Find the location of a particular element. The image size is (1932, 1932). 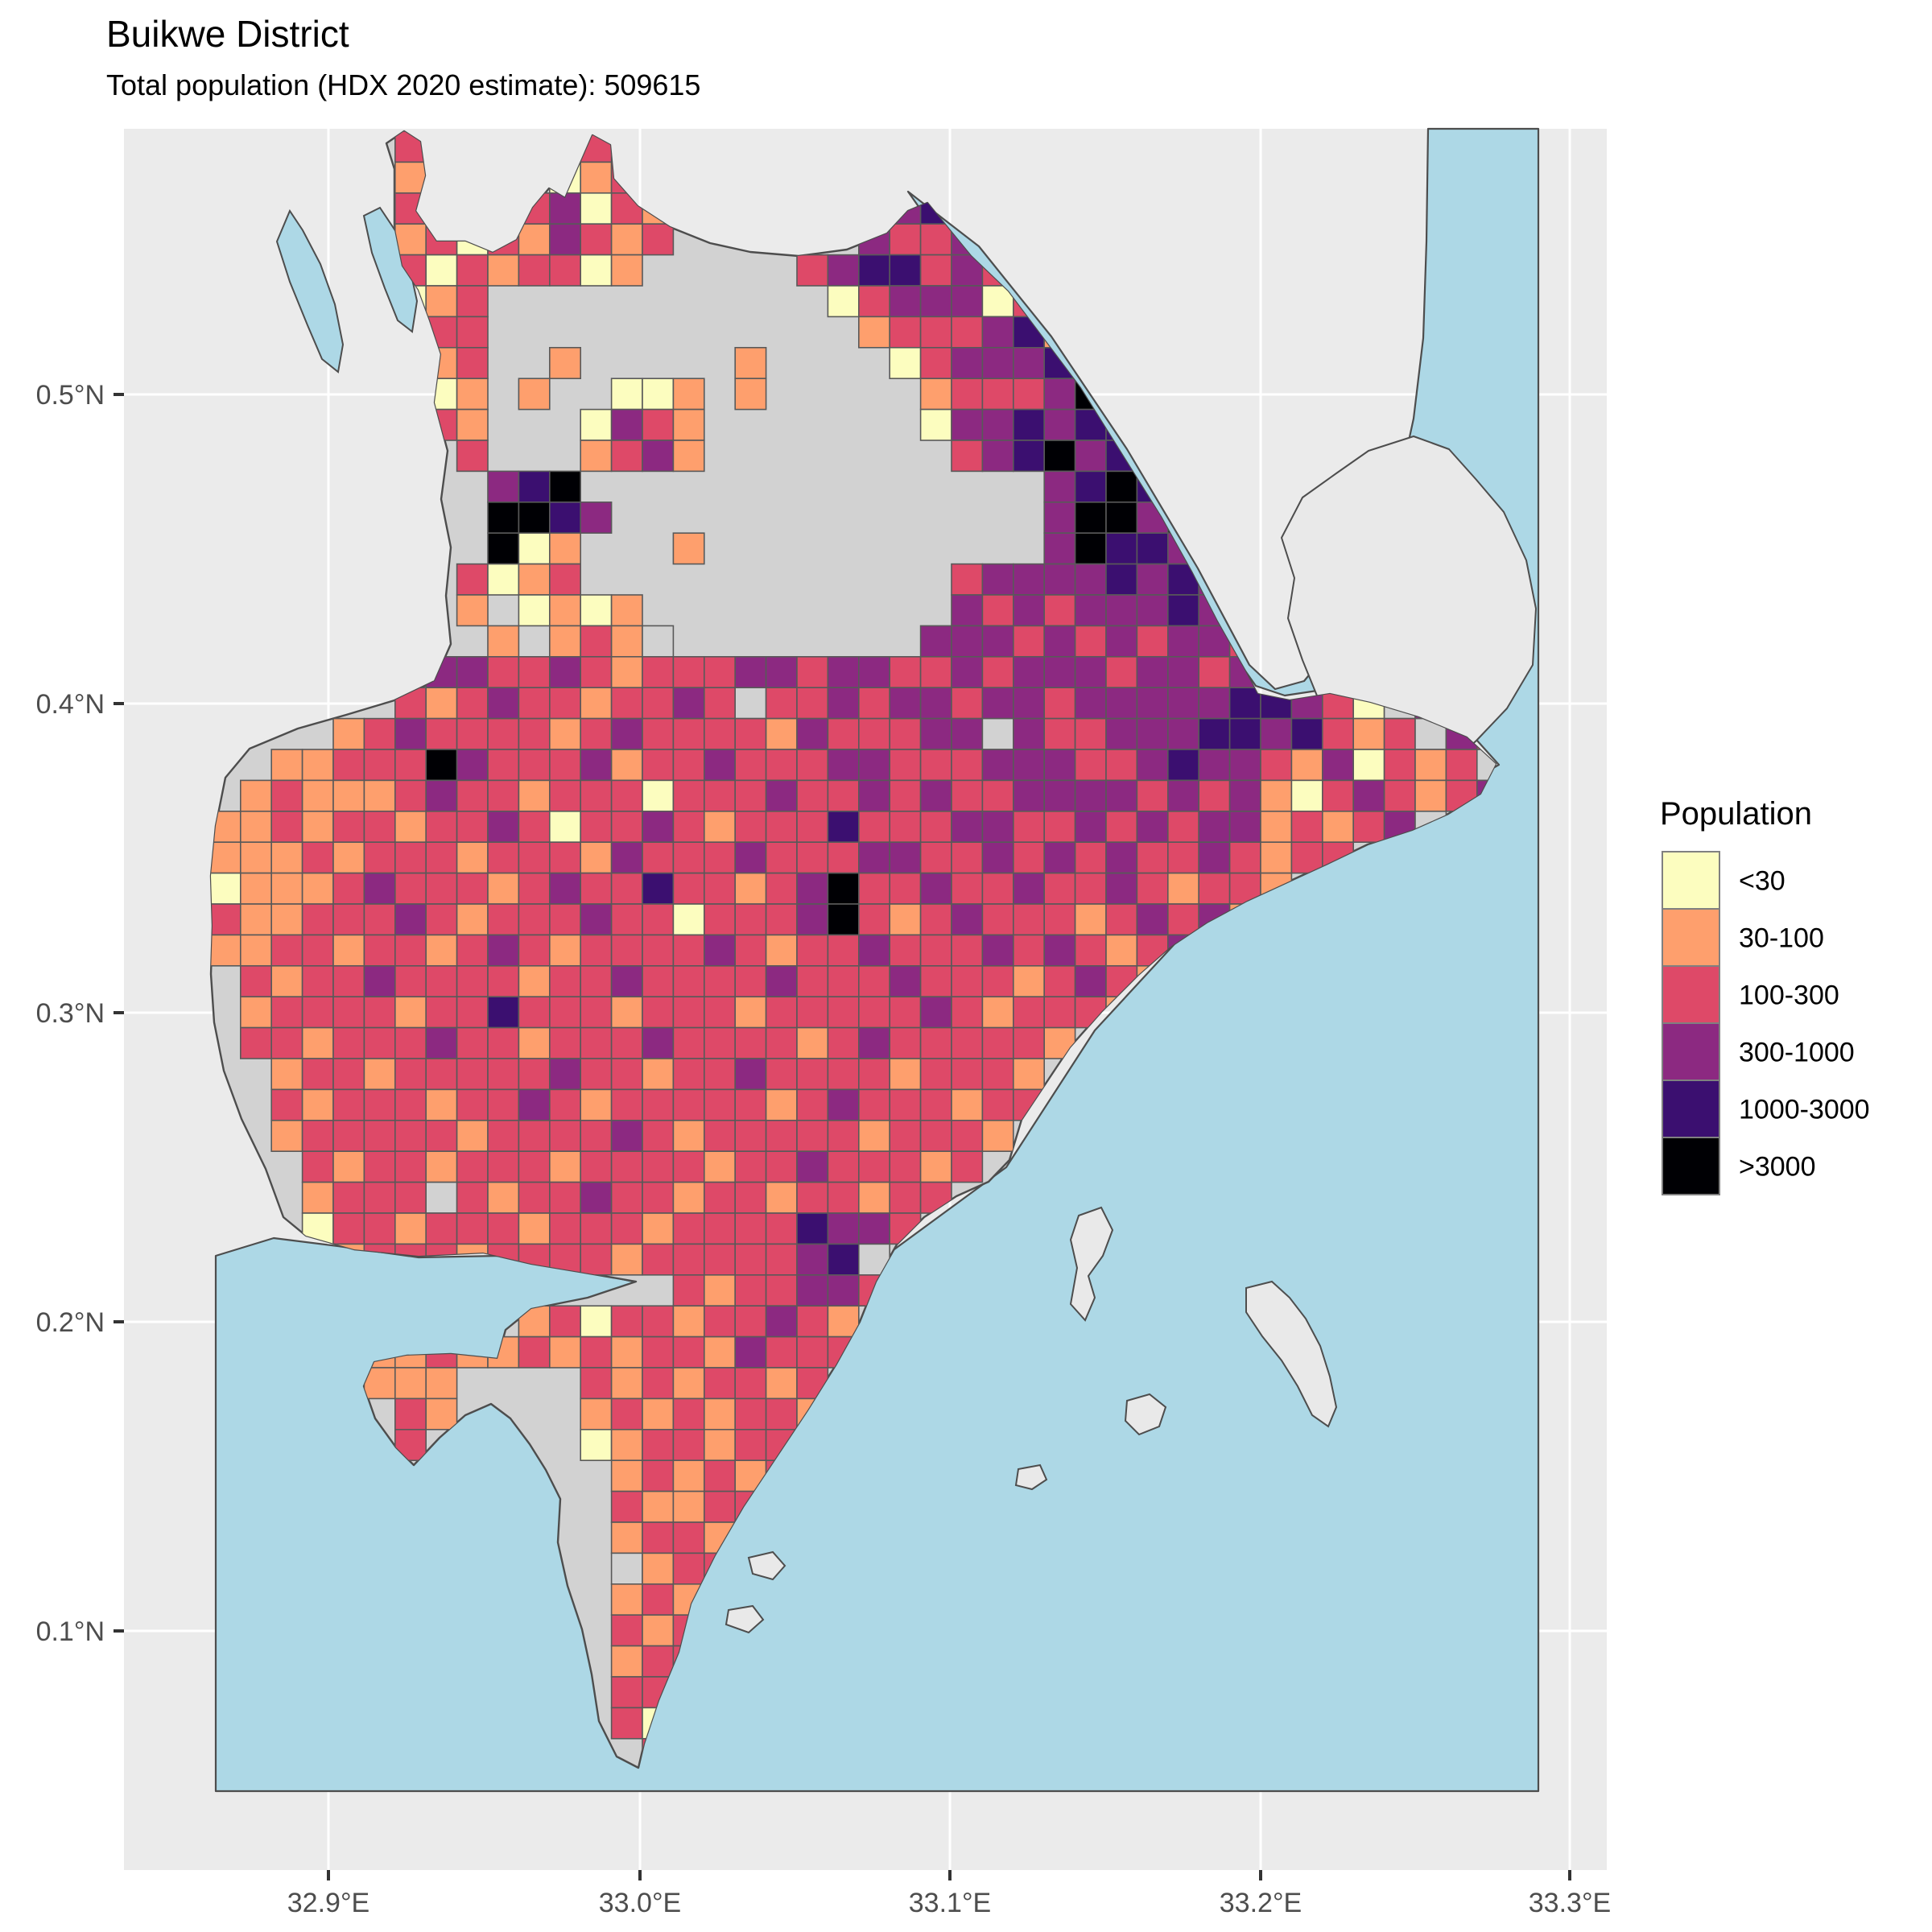

y-tick-label: 0.4°N is located at coordinates (70, 704).